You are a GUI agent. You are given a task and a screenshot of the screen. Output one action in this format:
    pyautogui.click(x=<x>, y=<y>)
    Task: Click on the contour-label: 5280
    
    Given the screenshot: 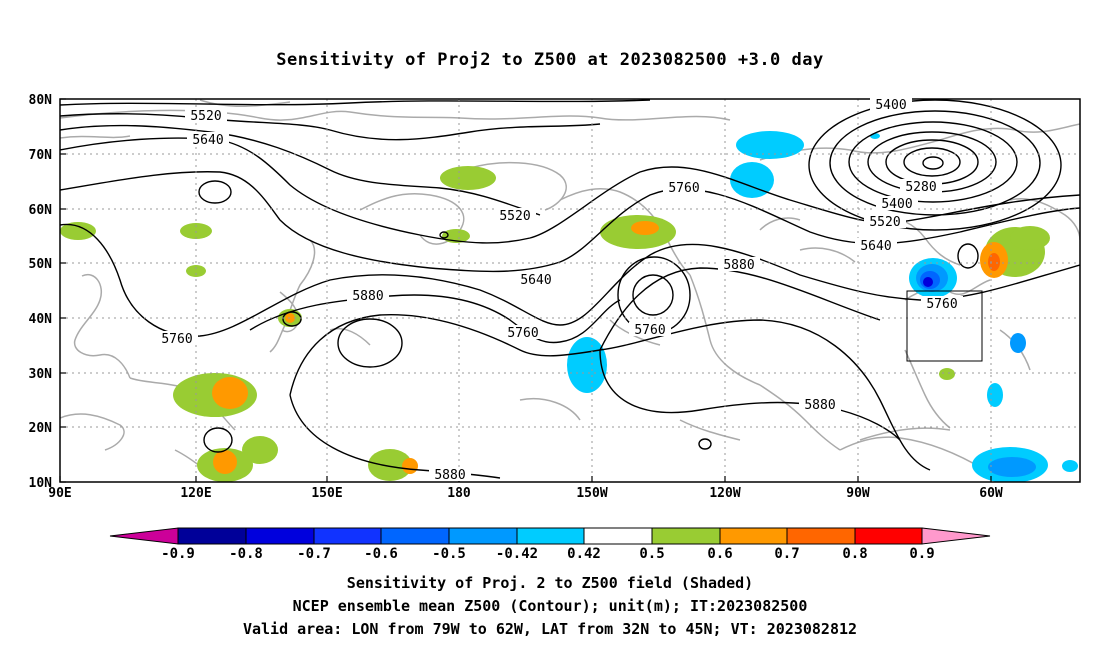 What is the action you would take?
    pyautogui.click(x=921, y=187)
    